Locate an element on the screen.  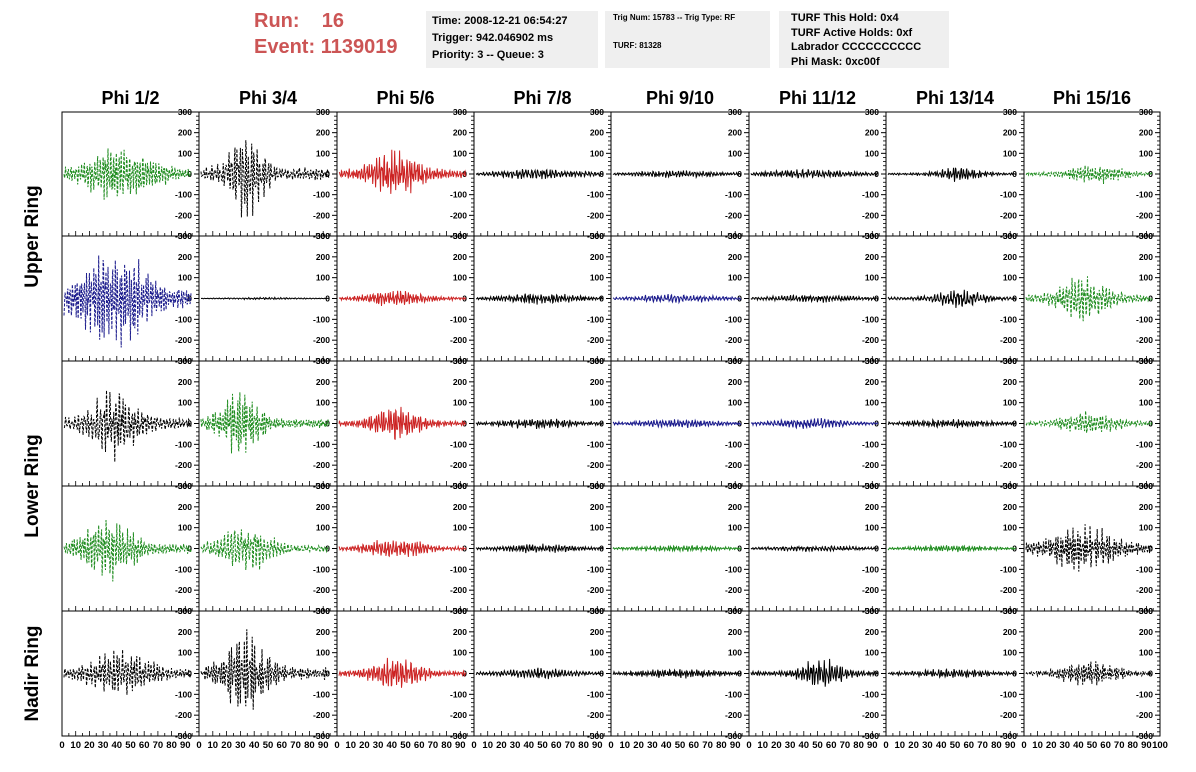
phi-column-title: Phi 1/2 is located at coordinates (130, 98).